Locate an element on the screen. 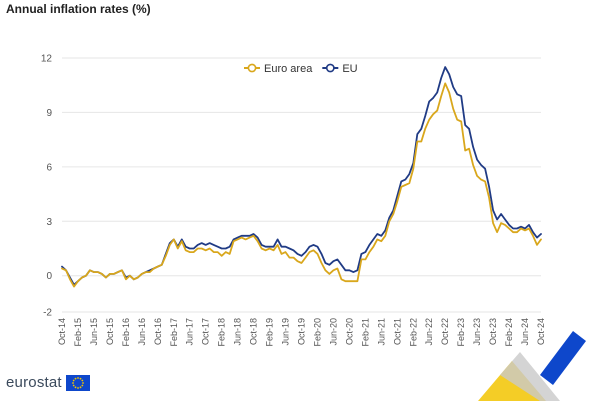 The height and width of the screenshot is (401, 600). x-tick-label: Oct-18 is located at coordinates (254, 331).